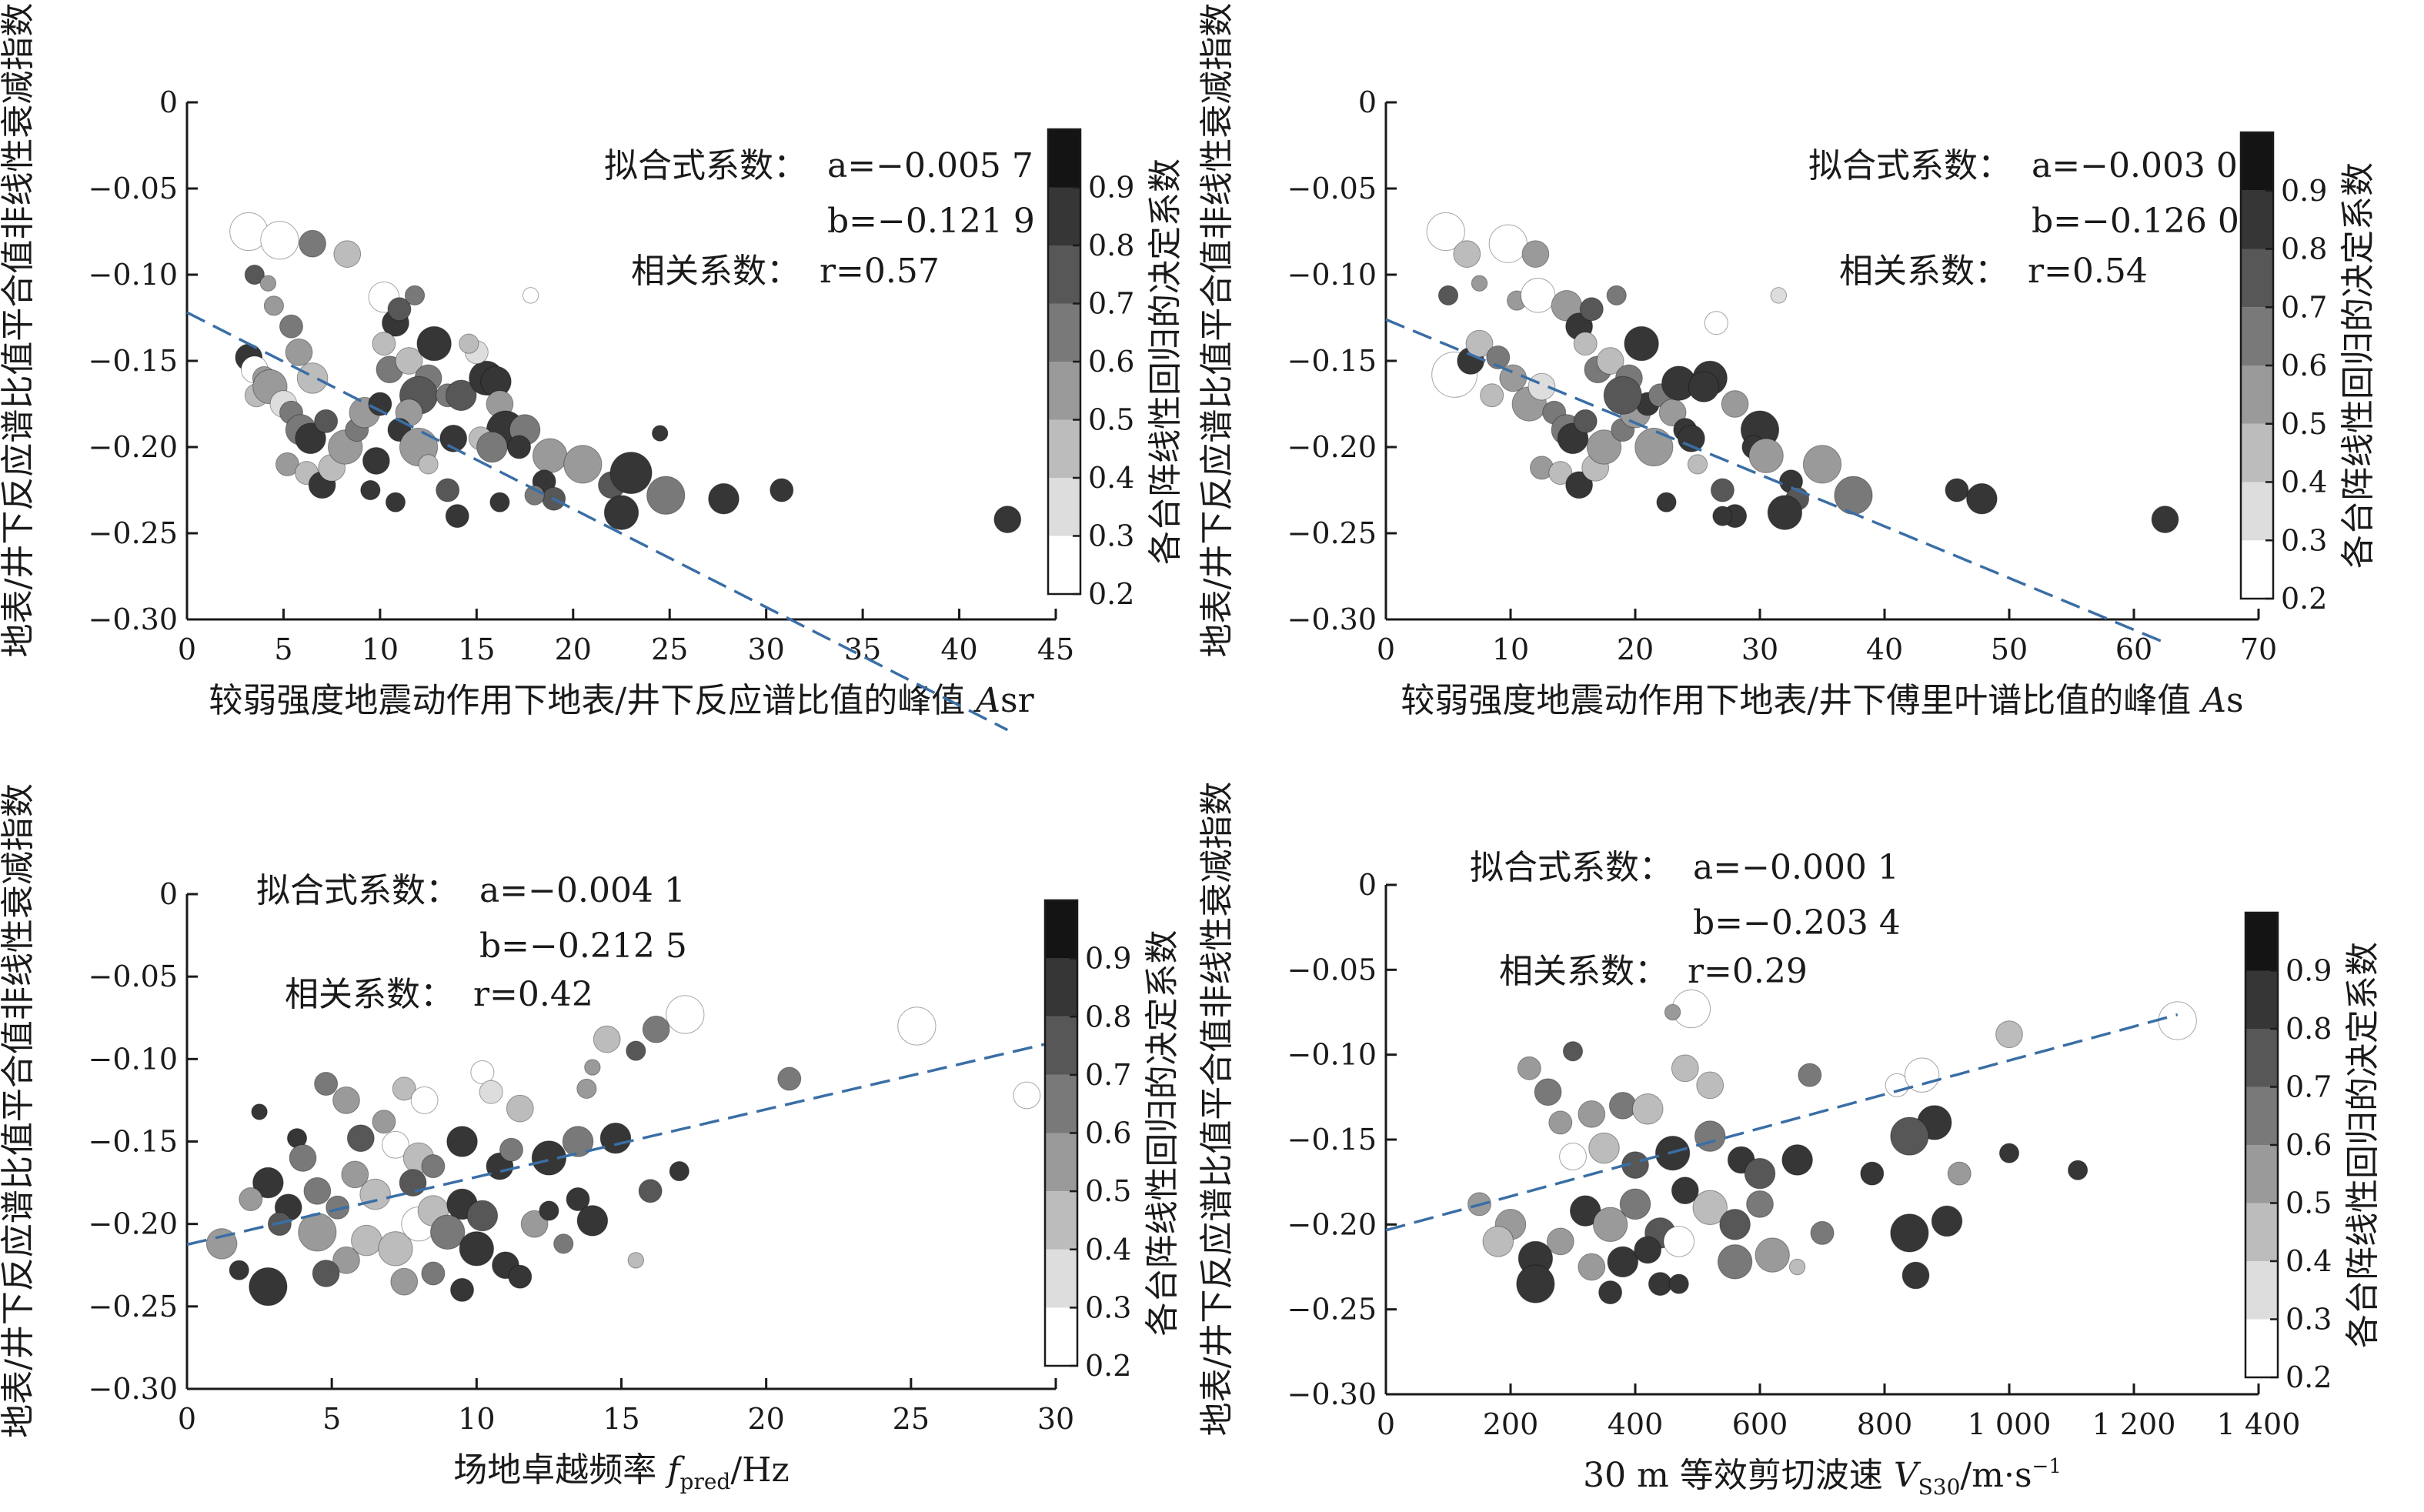 This screenshot has height=1512, width=2424. What do you see at coordinates (573, 649) in the screenshot?
I see `x-tick-label: 20` at bounding box center [573, 649].